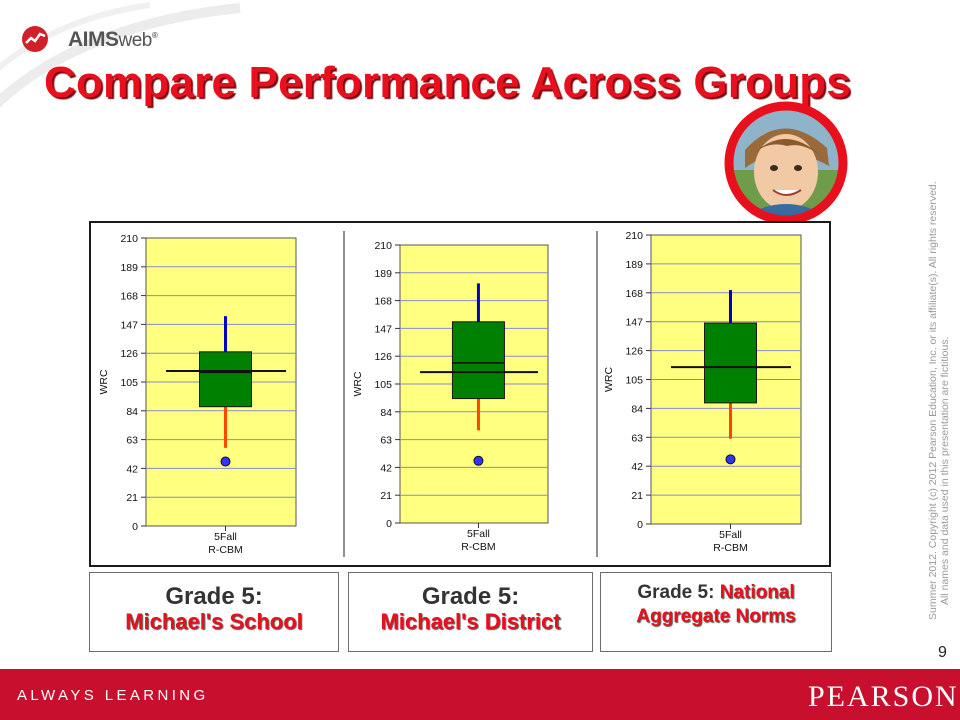 The height and width of the screenshot is (720, 960). I want to click on page-title: Compare Performance Across Groups, so click(448, 82).